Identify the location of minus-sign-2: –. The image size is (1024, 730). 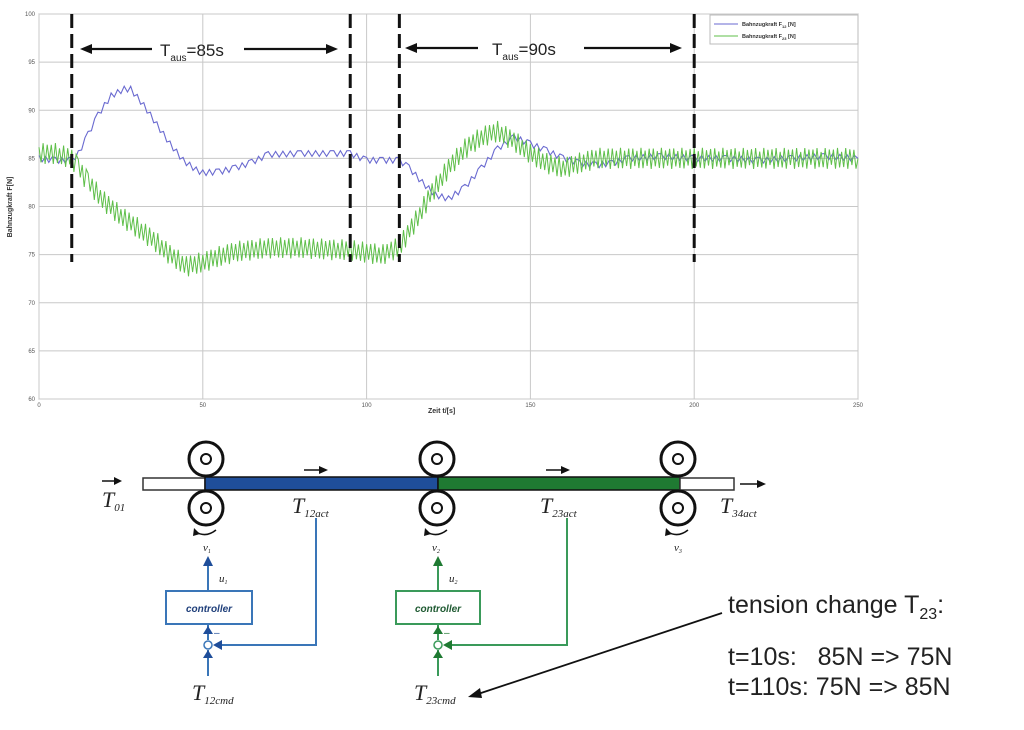
(447, 633).